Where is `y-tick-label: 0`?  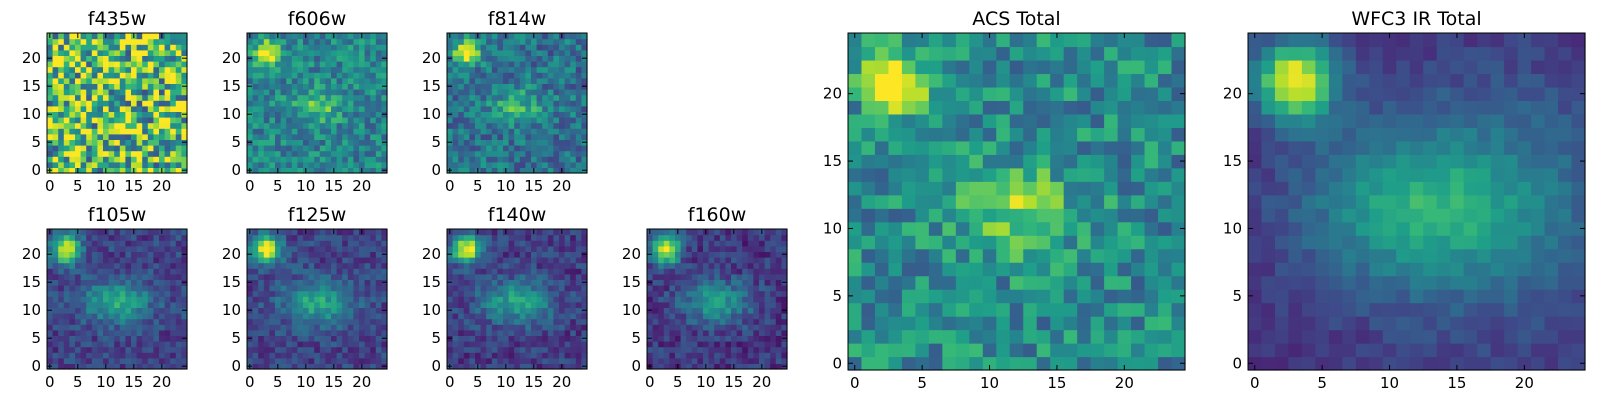
y-tick-label: 0 is located at coordinates (436, 170).